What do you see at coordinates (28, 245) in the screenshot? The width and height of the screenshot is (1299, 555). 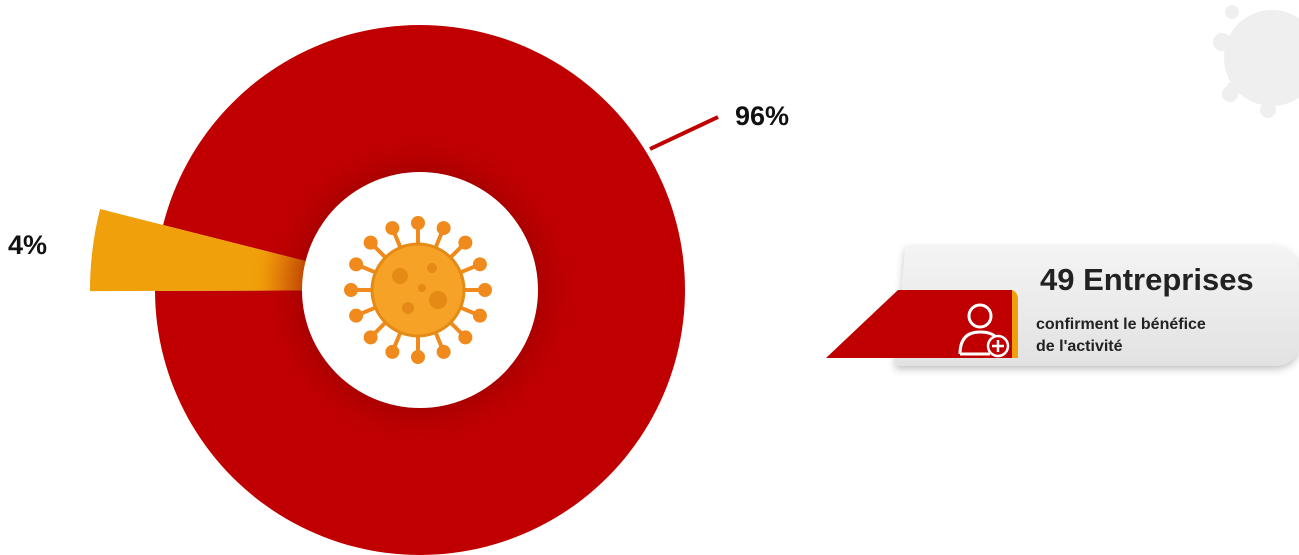 I see `slice-label-4: 4%` at bounding box center [28, 245].